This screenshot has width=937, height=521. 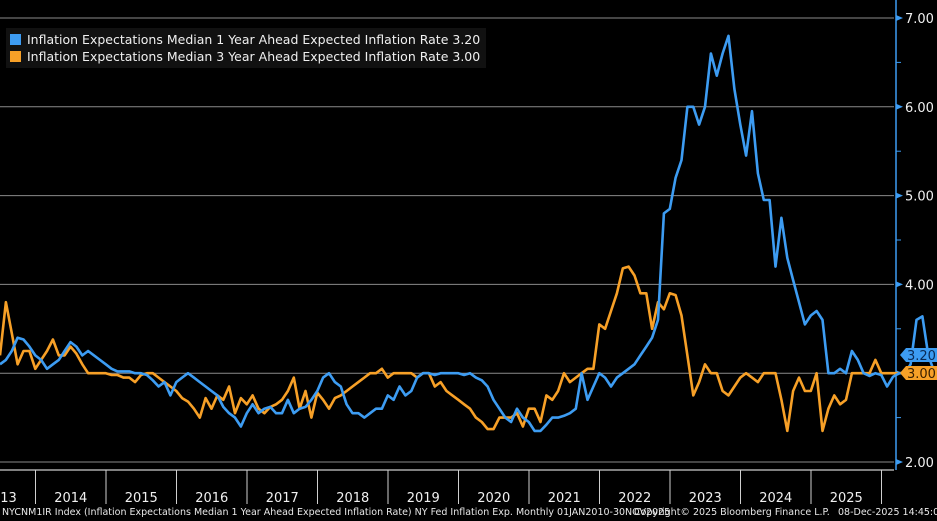 What do you see at coordinates (846, 497) in the screenshot?
I see `xtick-label: 2025` at bounding box center [846, 497].